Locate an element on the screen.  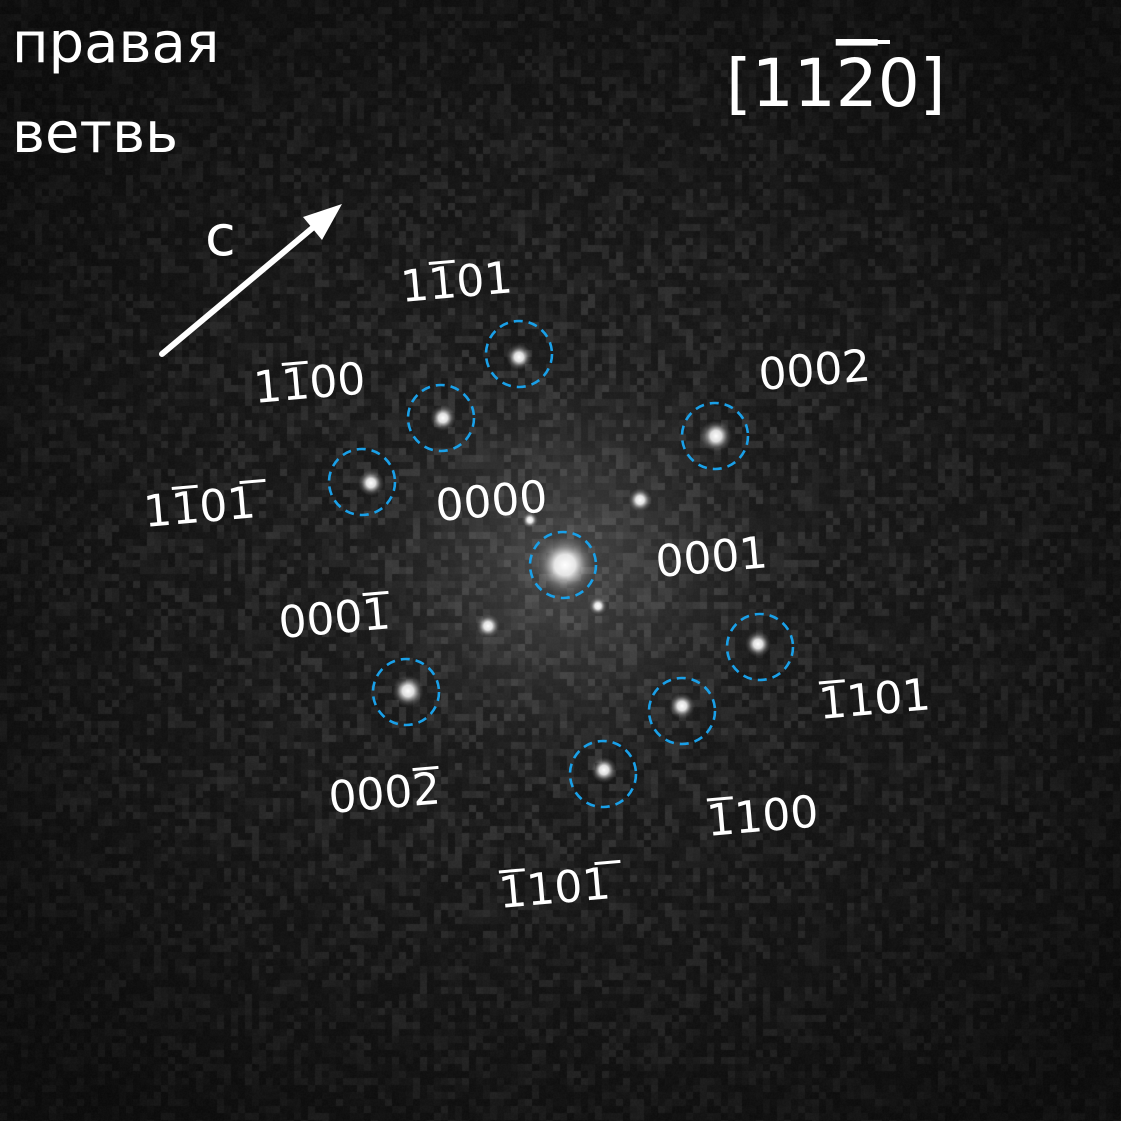
label-0001: 0001 is located at coordinates (712, 557).